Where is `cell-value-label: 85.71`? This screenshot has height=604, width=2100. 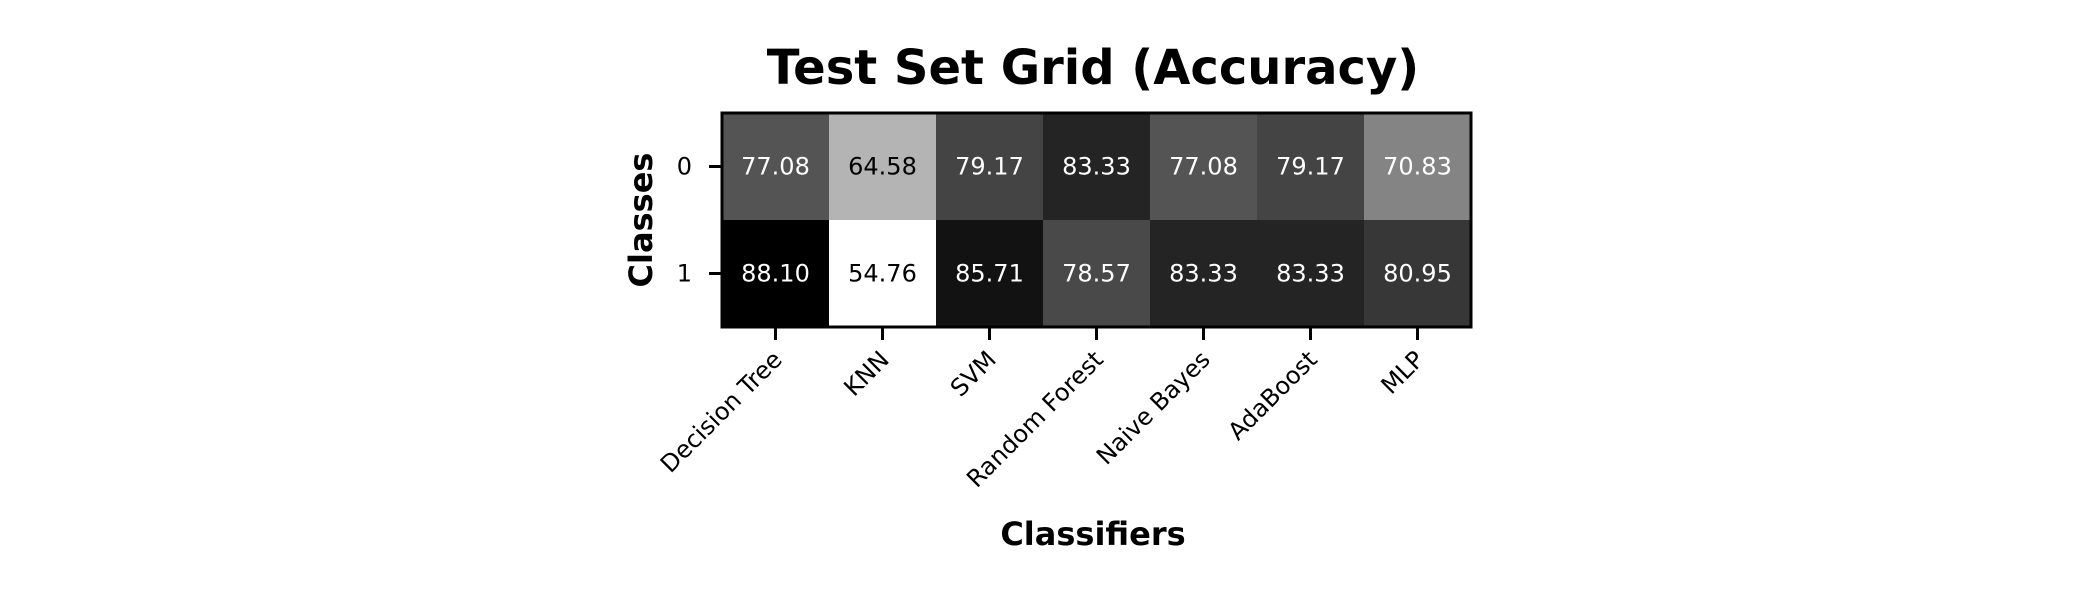
cell-value-label: 85.71 is located at coordinates (989, 274).